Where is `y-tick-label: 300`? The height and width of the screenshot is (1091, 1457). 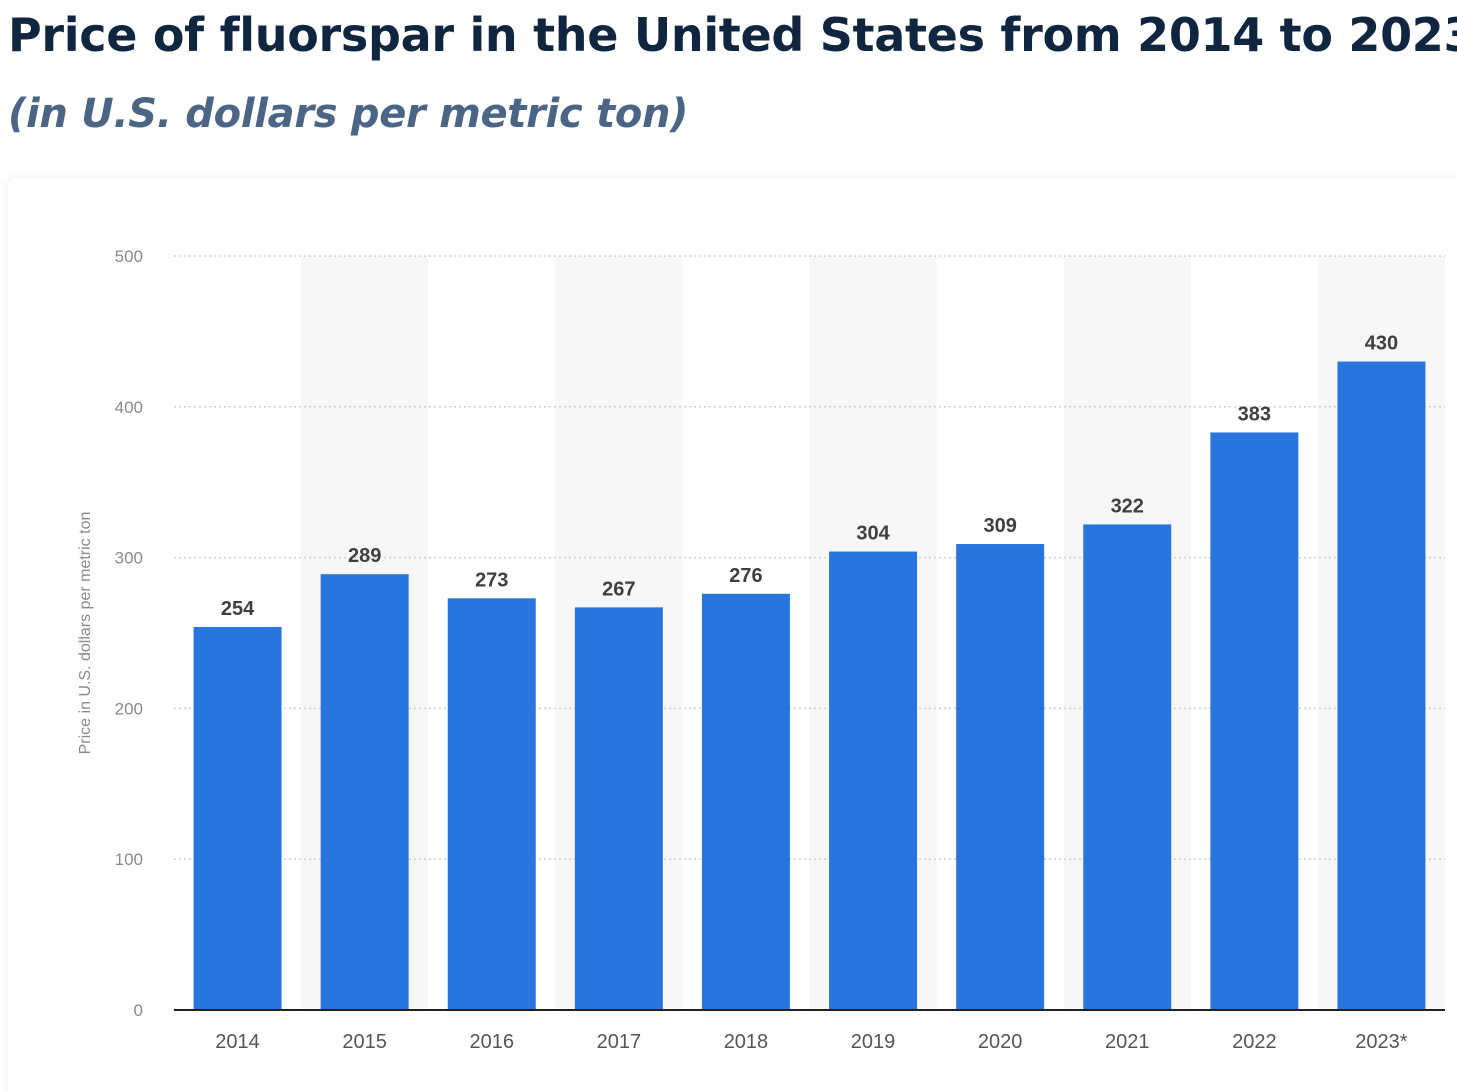
y-tick-label: 300 is located at coordinates (129, 558).